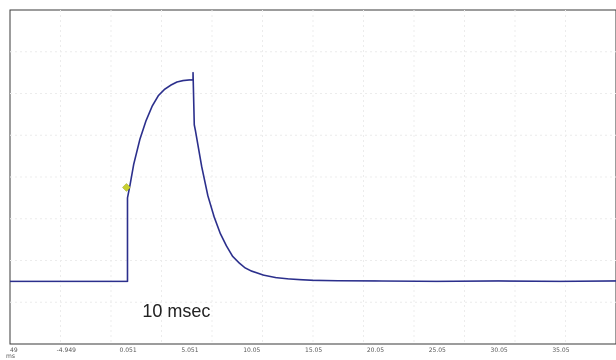 This screenshot has width=616, height=360. What do you see at coordinates (189, 350) in the screenshot?
I see `x-tick-label: 5.051` at bounding box center [189, 350].